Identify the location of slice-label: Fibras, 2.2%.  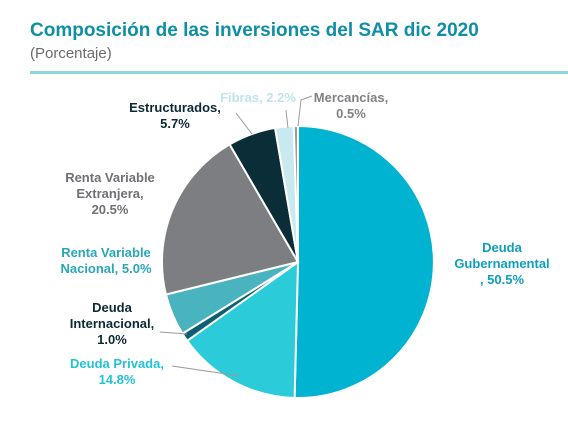
(258, 97).